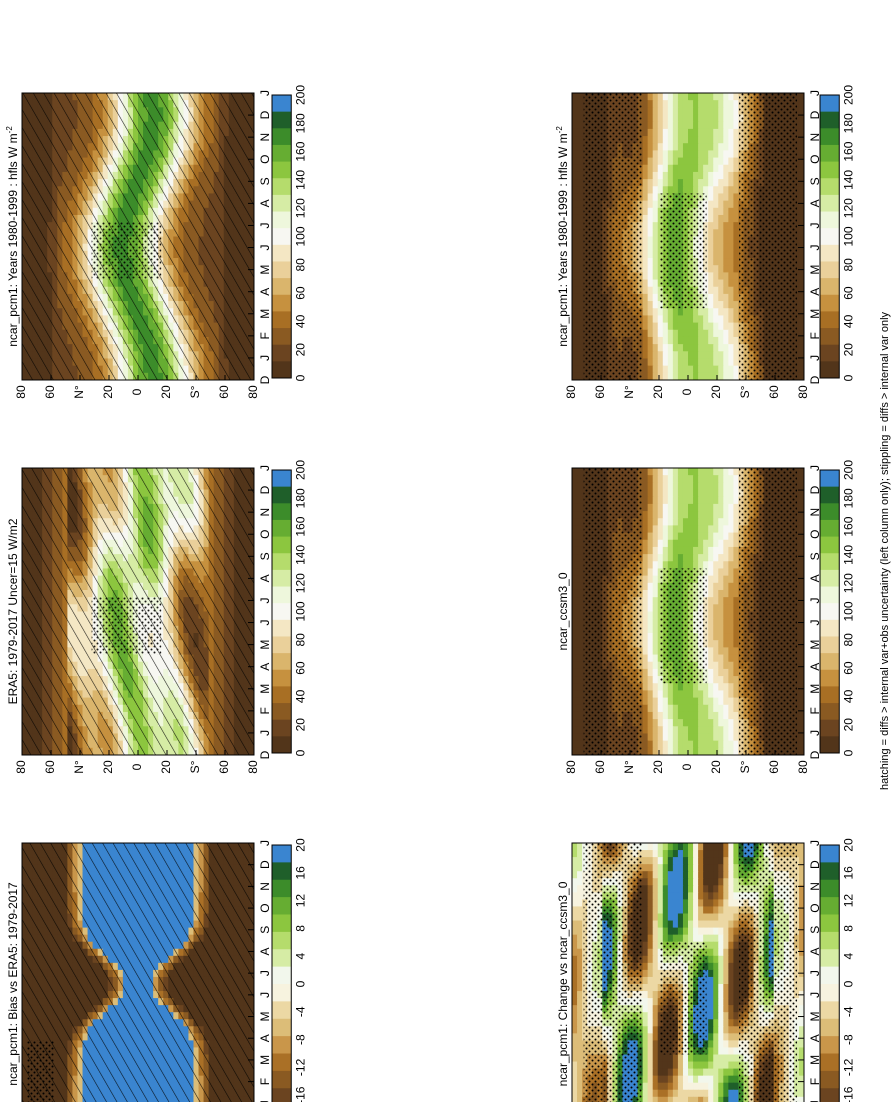  Describe the element at coordinates (13, 611) in the screenshot. I see `panel-title: ERA5: 1979-2017 Uncer=15 W/m2` at that location.